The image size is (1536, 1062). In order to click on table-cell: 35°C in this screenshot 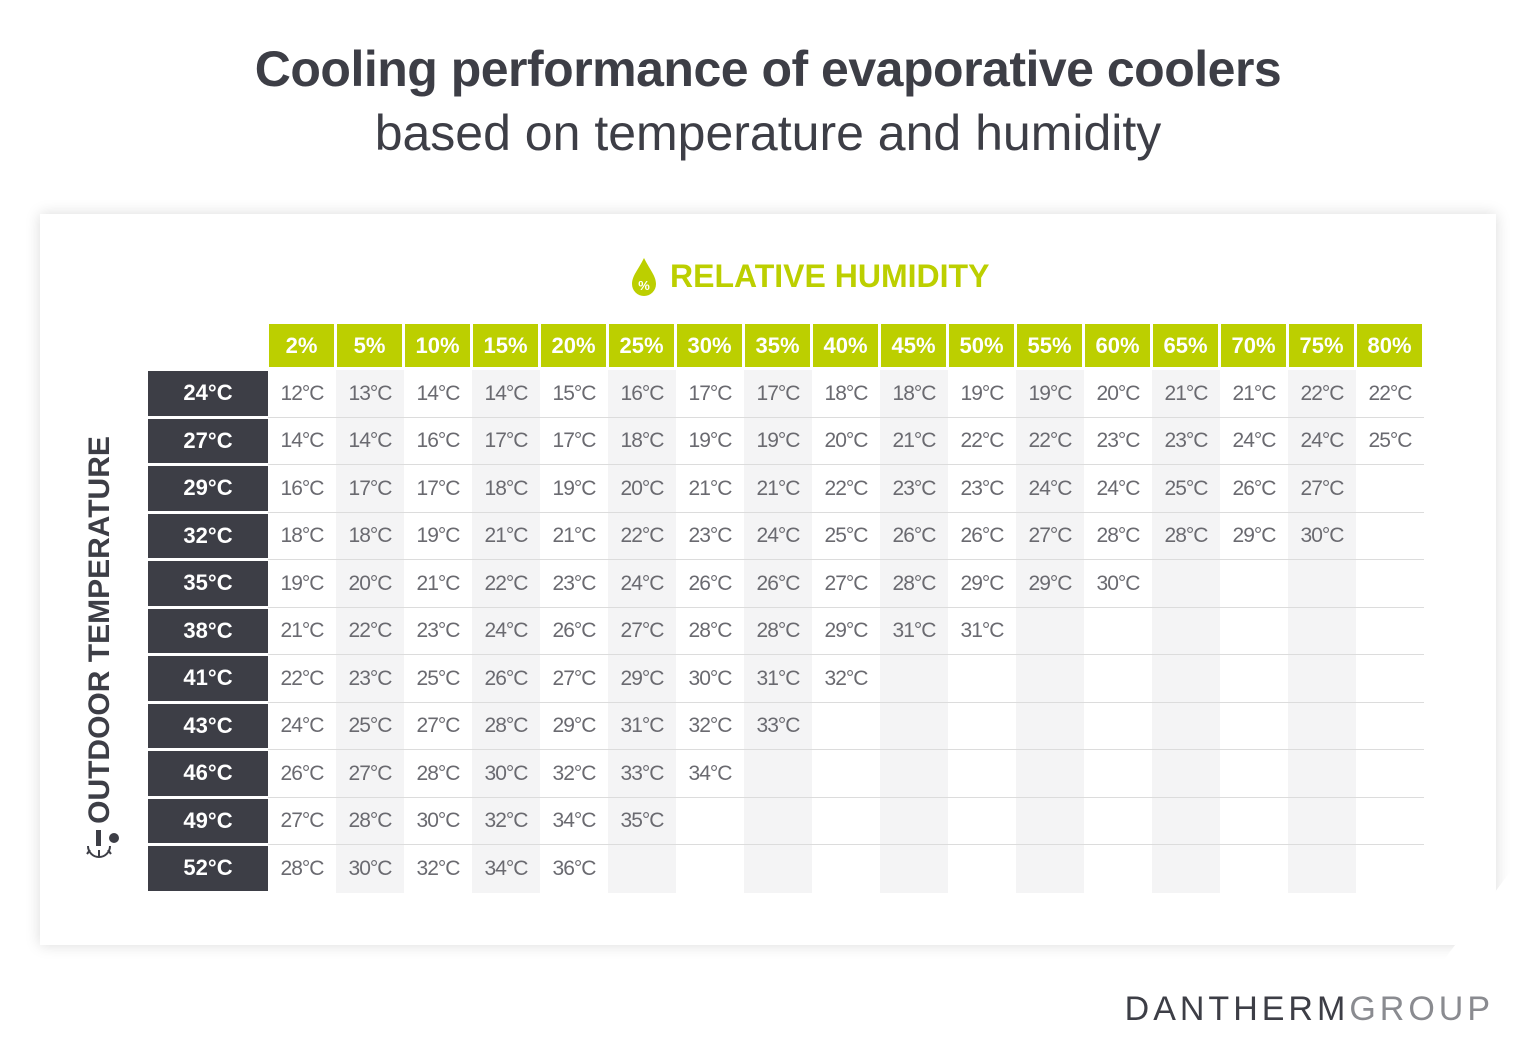, I will do `click(642, 821)`.